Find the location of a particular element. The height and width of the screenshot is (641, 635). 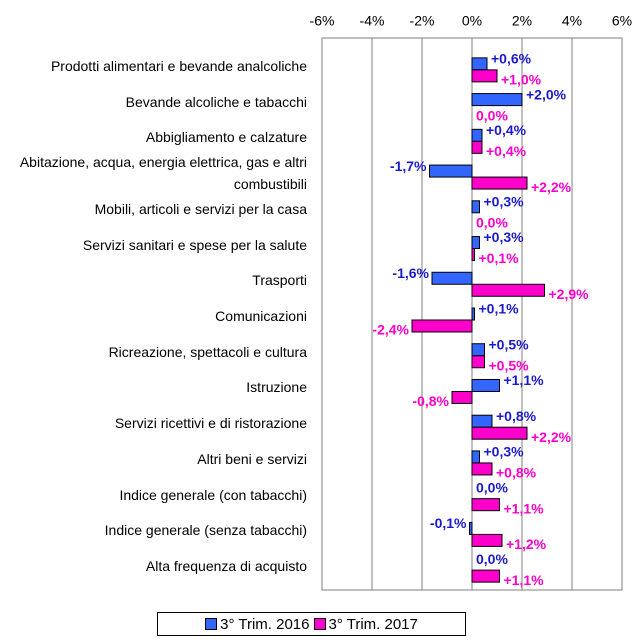

category-label: Servizi ricettivi e di ristorazione is located at coordinates (210, 423).